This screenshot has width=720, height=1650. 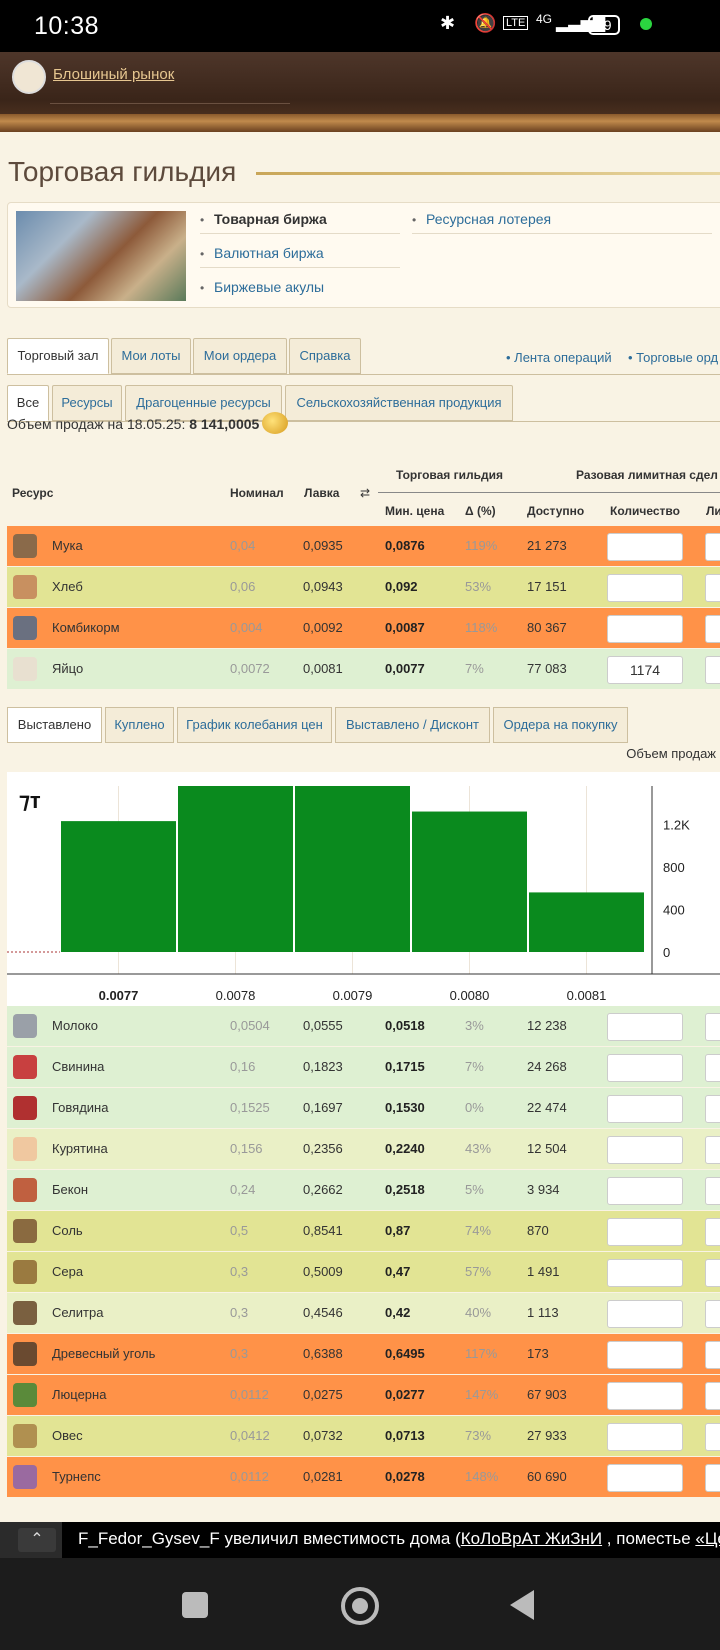 I want to click on ticker-link-player: КоЛоВрАт ЖиЗнИ, so click(x=531, y=1538).